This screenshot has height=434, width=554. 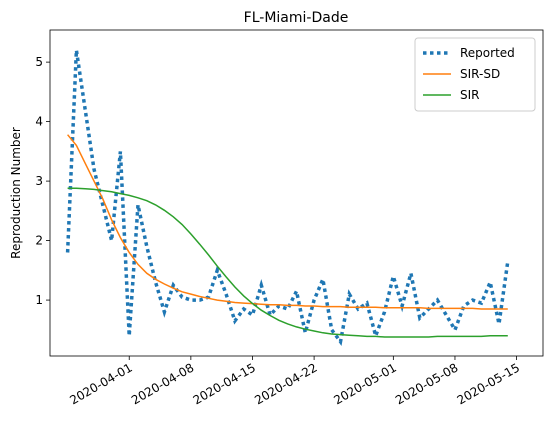 What do you see at coordinates (16, 193) in the screenshot?
I see `y-axis-label: Reproduction Number` at bounding box center [16, 193].